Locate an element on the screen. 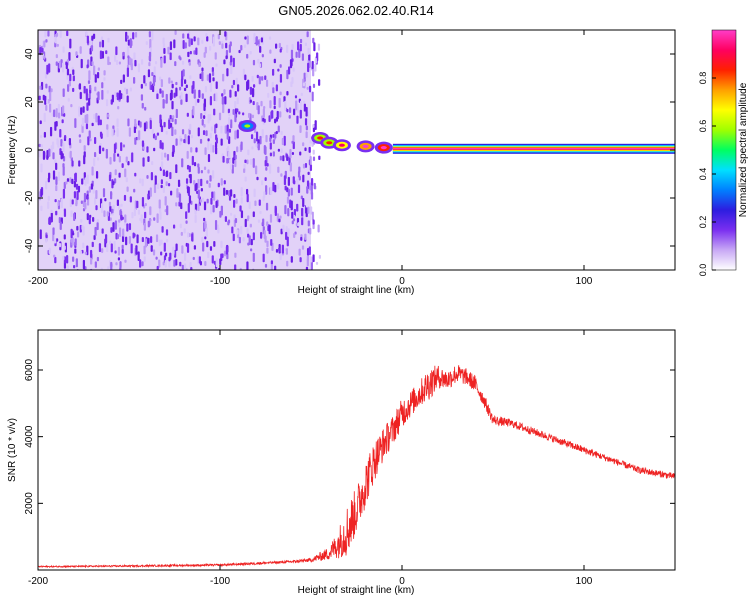  spectrogram-ylabel: Frequency (Hz) is located at coordinates (12, 150).